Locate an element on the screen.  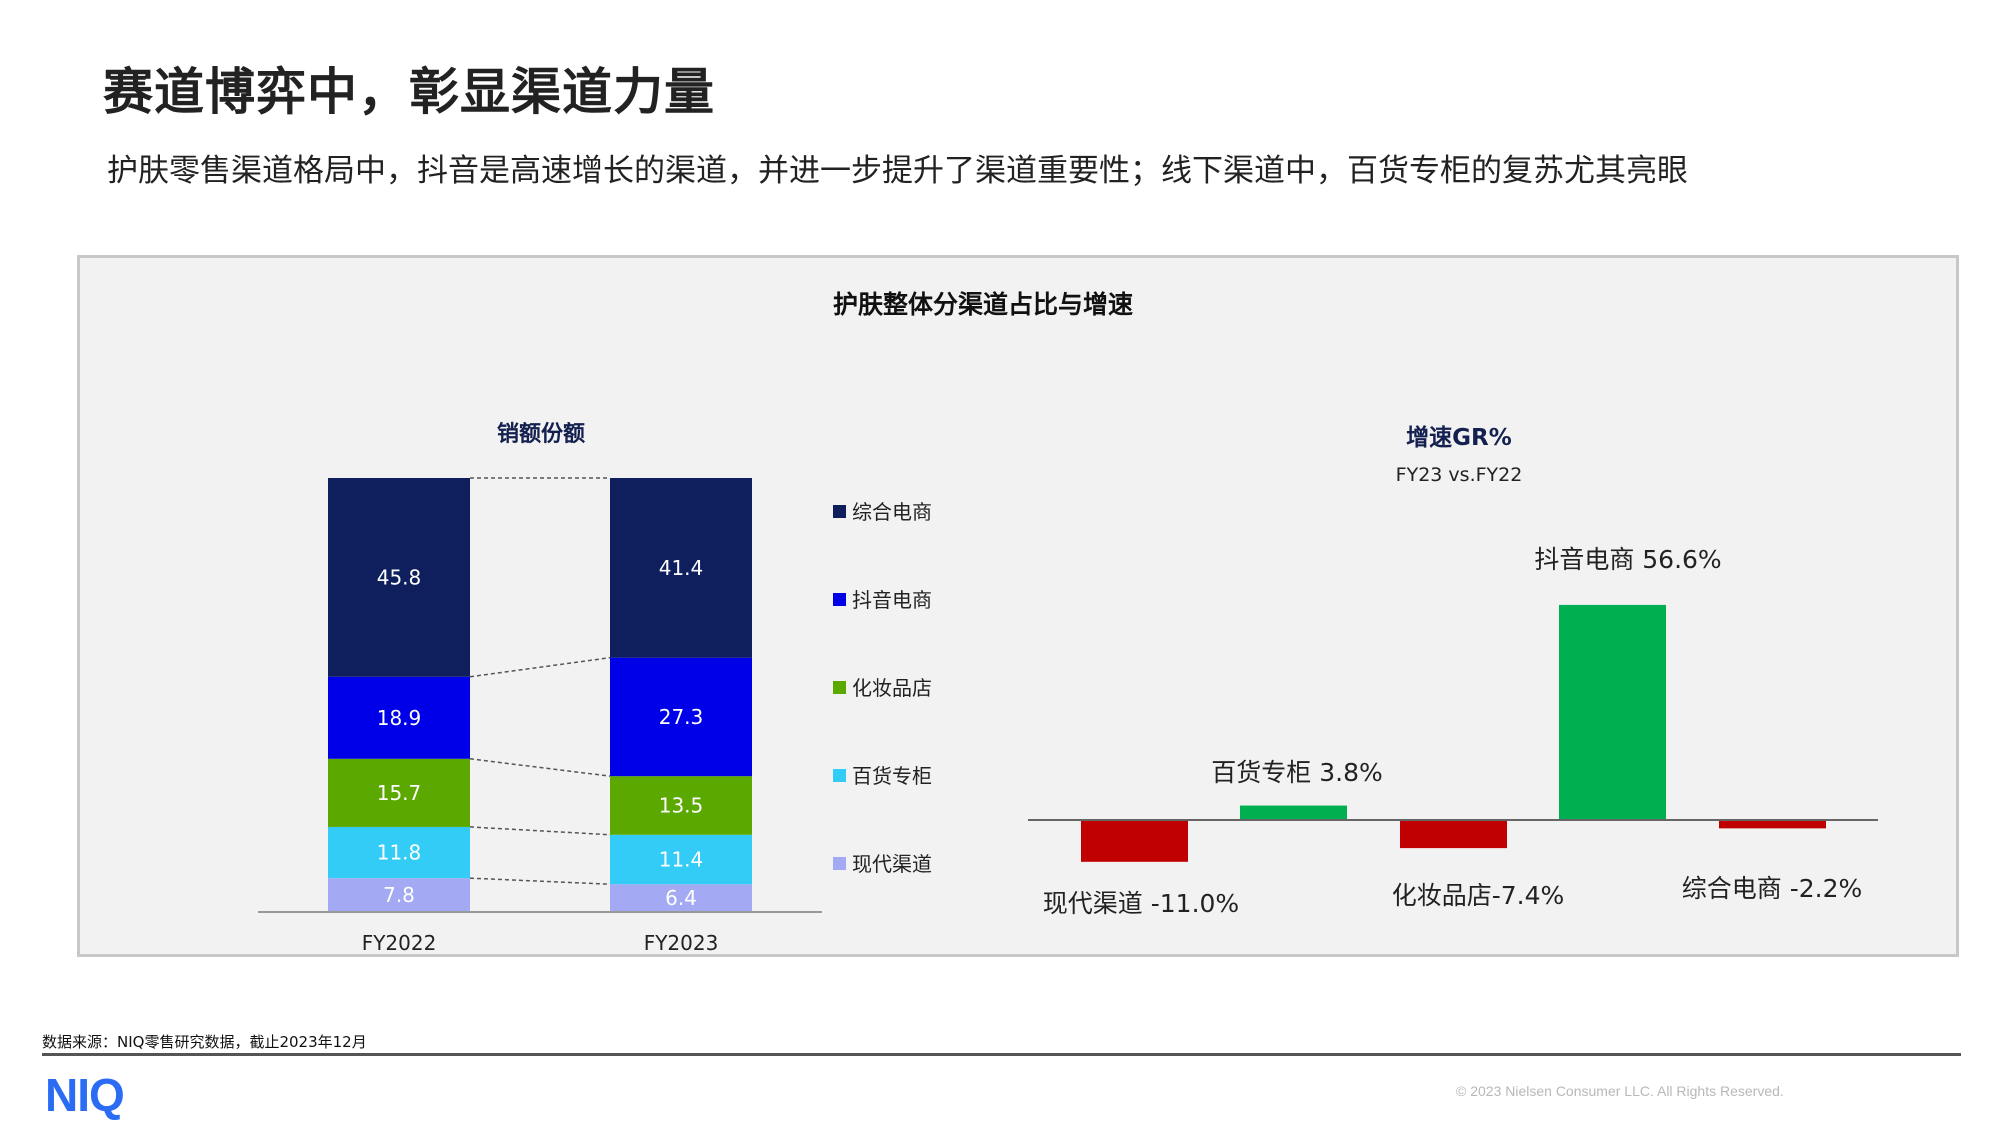
growth-data-label: 现代渠道 -11.0% is located at coordinates (1141, 903).